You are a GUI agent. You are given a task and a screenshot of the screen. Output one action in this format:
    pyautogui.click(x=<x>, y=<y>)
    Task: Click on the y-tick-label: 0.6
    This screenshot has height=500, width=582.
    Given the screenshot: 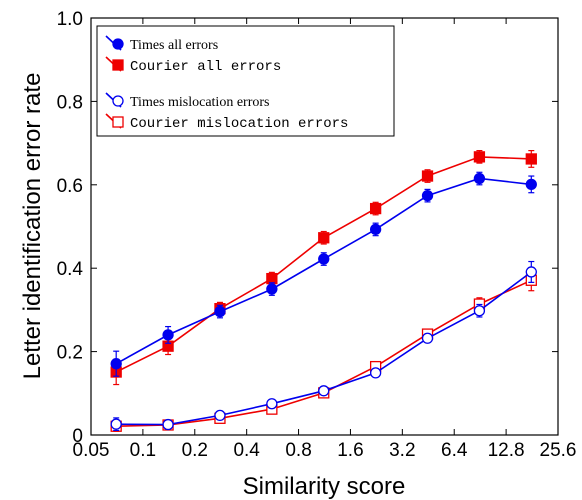 What is the action you would take?
    pyautogui.click(x=70, y=186)
    